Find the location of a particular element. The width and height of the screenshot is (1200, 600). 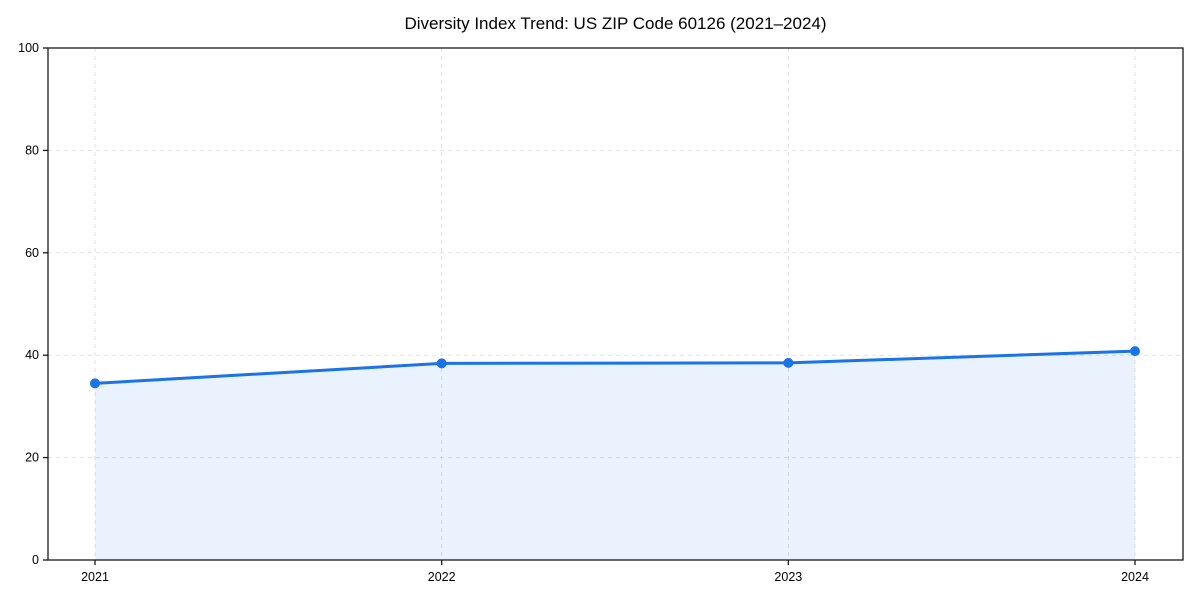

data-point-2024 is located at coordinates (1135, 351).